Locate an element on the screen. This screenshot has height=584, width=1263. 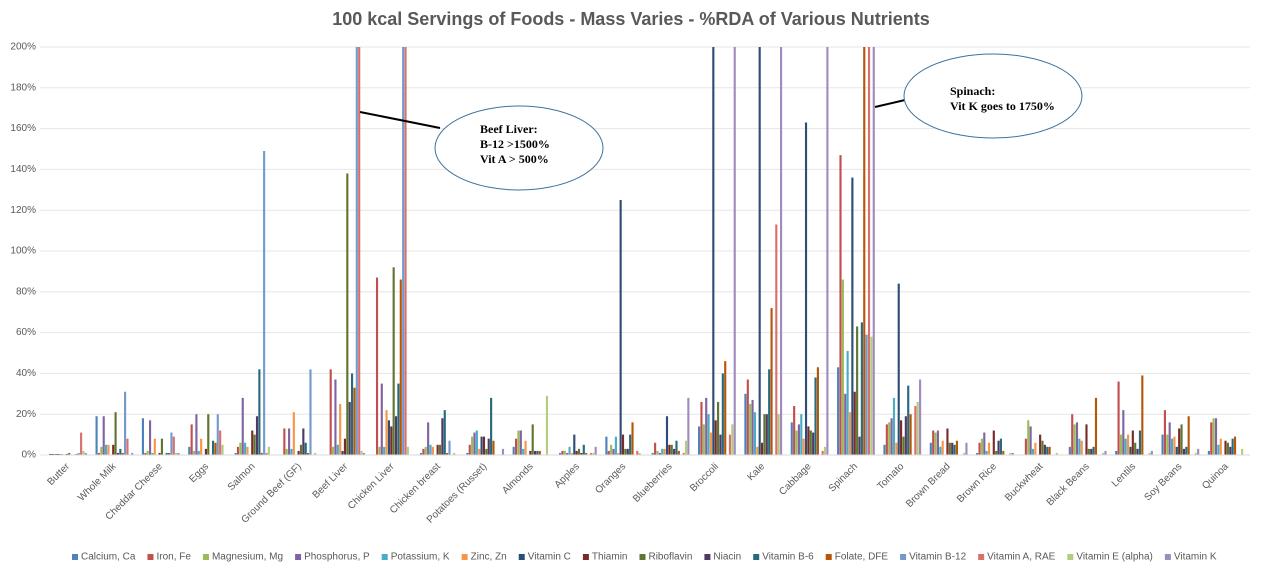
legend-label: Potassium, K is located at coordinates (420, 557).